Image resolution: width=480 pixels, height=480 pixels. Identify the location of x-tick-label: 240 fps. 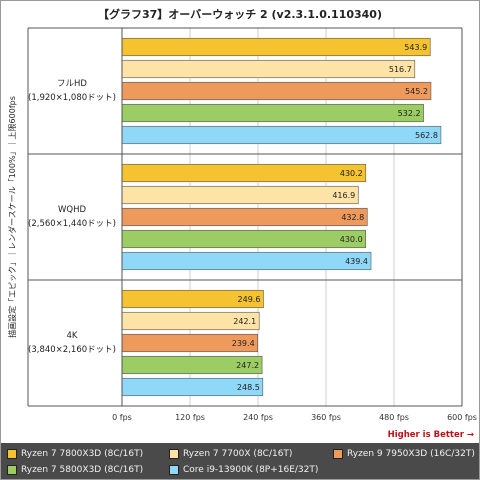
(258, 417).